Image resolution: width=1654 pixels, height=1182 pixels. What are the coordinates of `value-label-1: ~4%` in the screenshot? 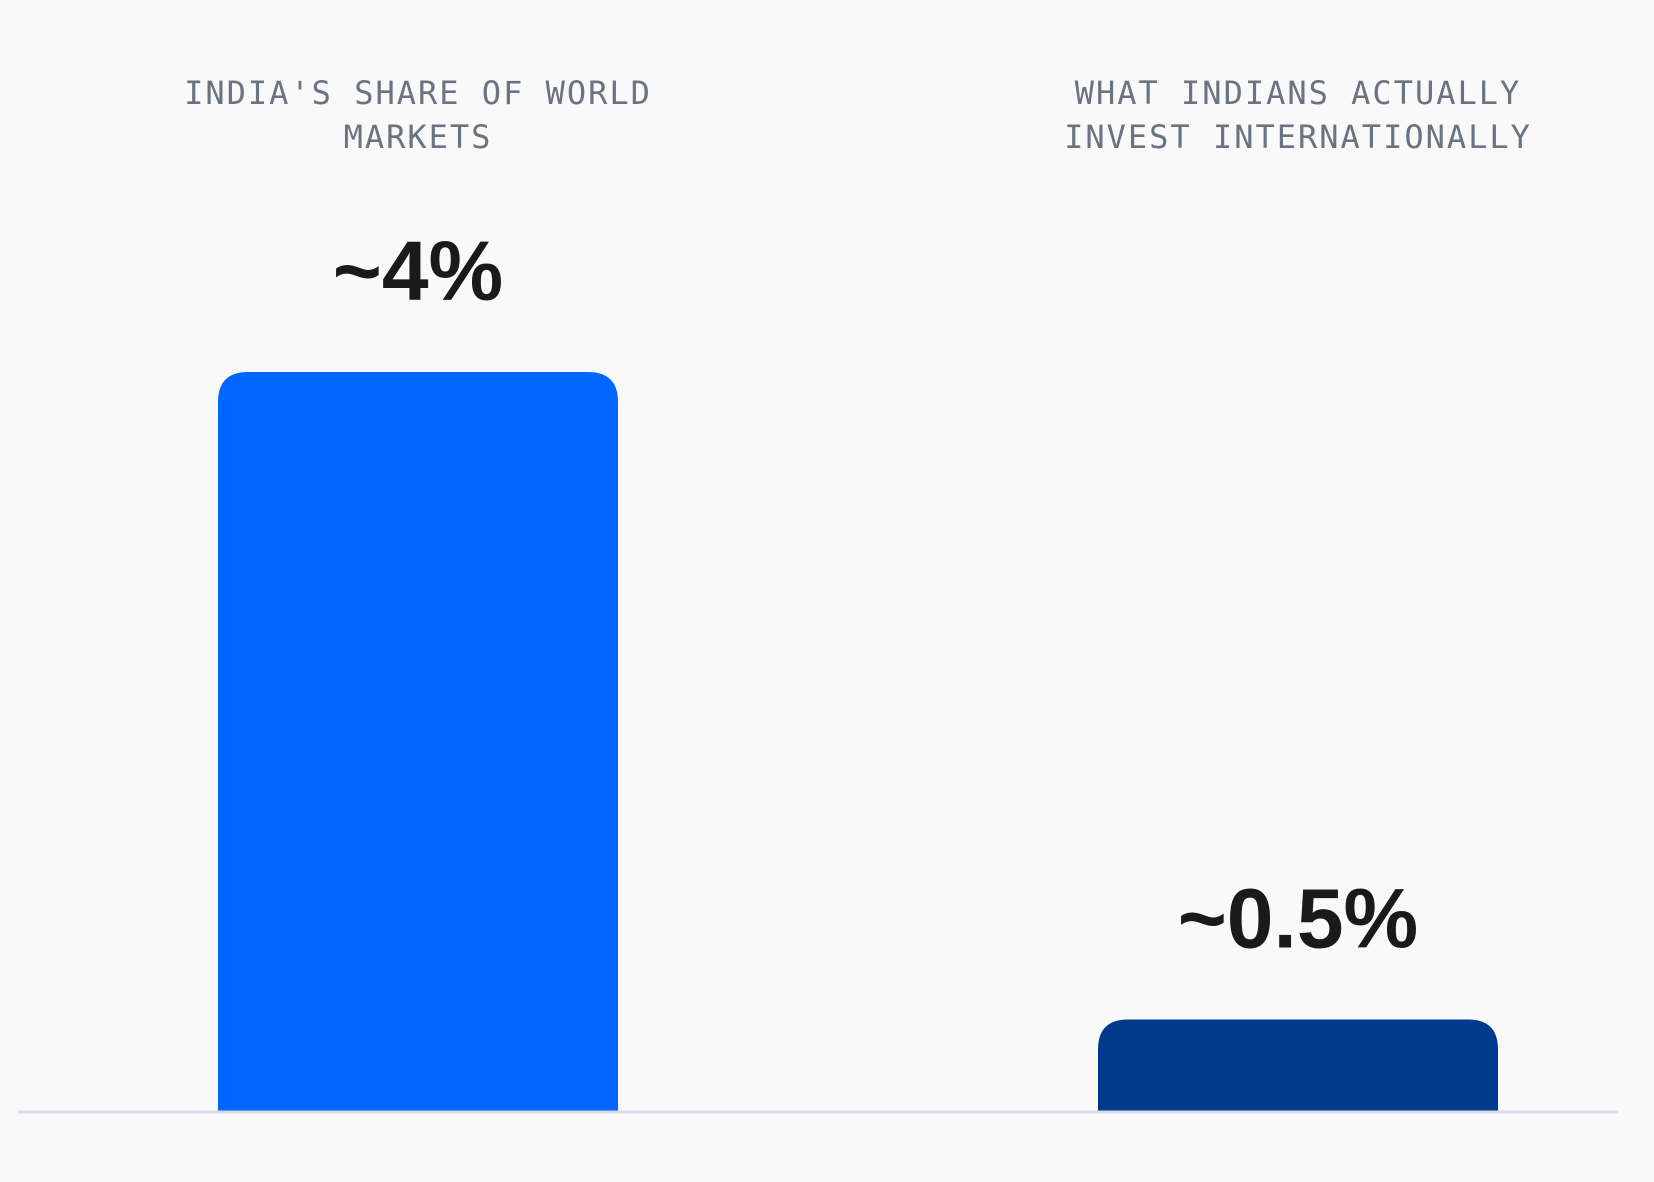 It's located at (418, 271).